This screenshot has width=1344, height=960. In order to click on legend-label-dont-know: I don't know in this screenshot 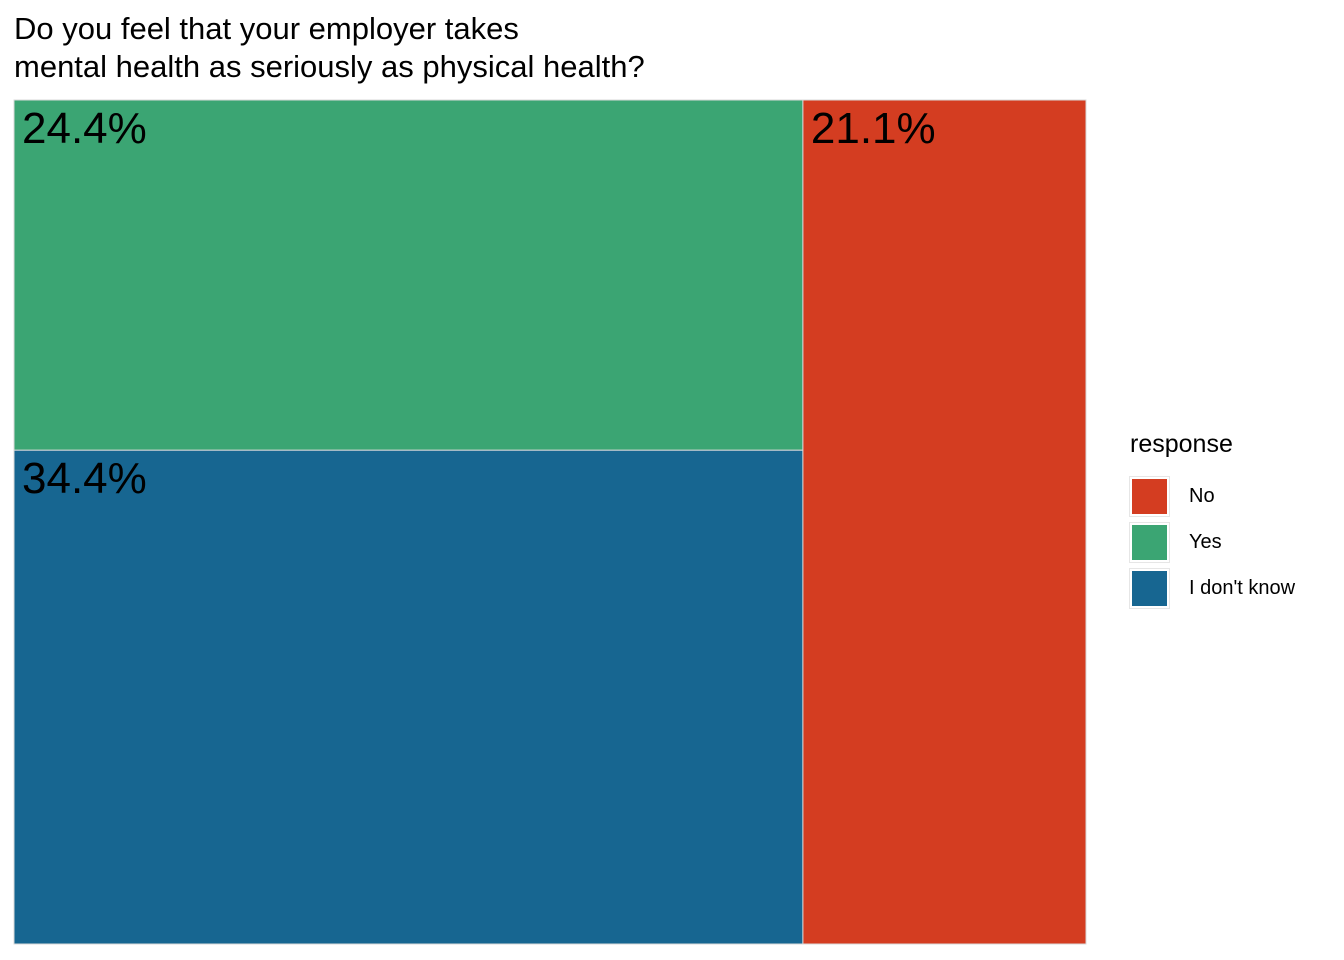, I will do `click(1242, 587)`.